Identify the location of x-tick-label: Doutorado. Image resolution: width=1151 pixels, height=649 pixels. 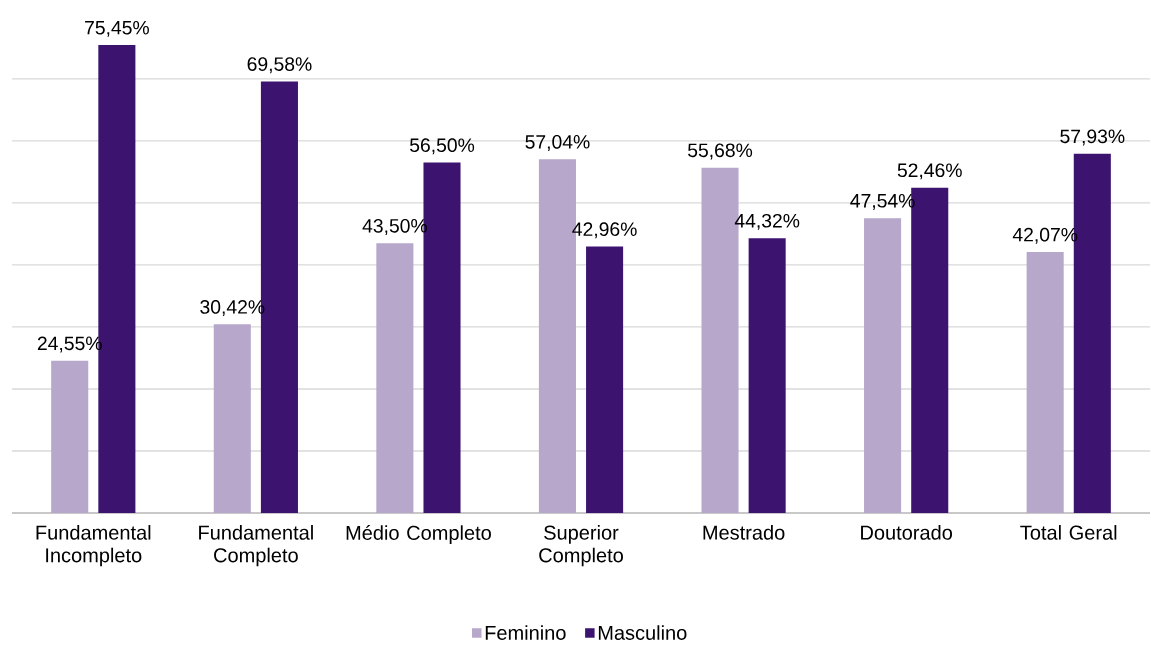
(907, 532).